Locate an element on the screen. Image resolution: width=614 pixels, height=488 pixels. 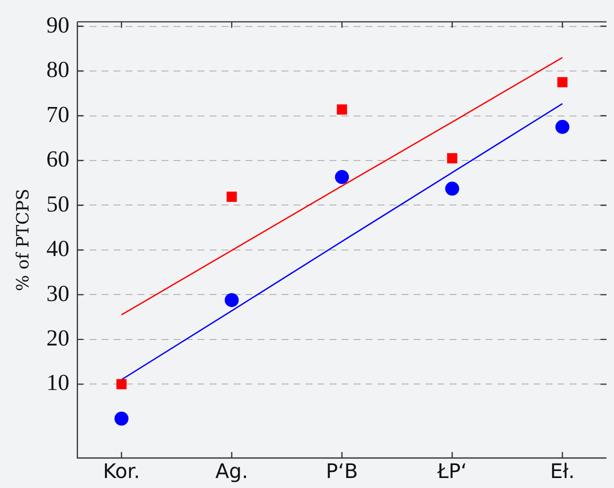
x-tick-label: P‘B is located at coordinates (342, 471).